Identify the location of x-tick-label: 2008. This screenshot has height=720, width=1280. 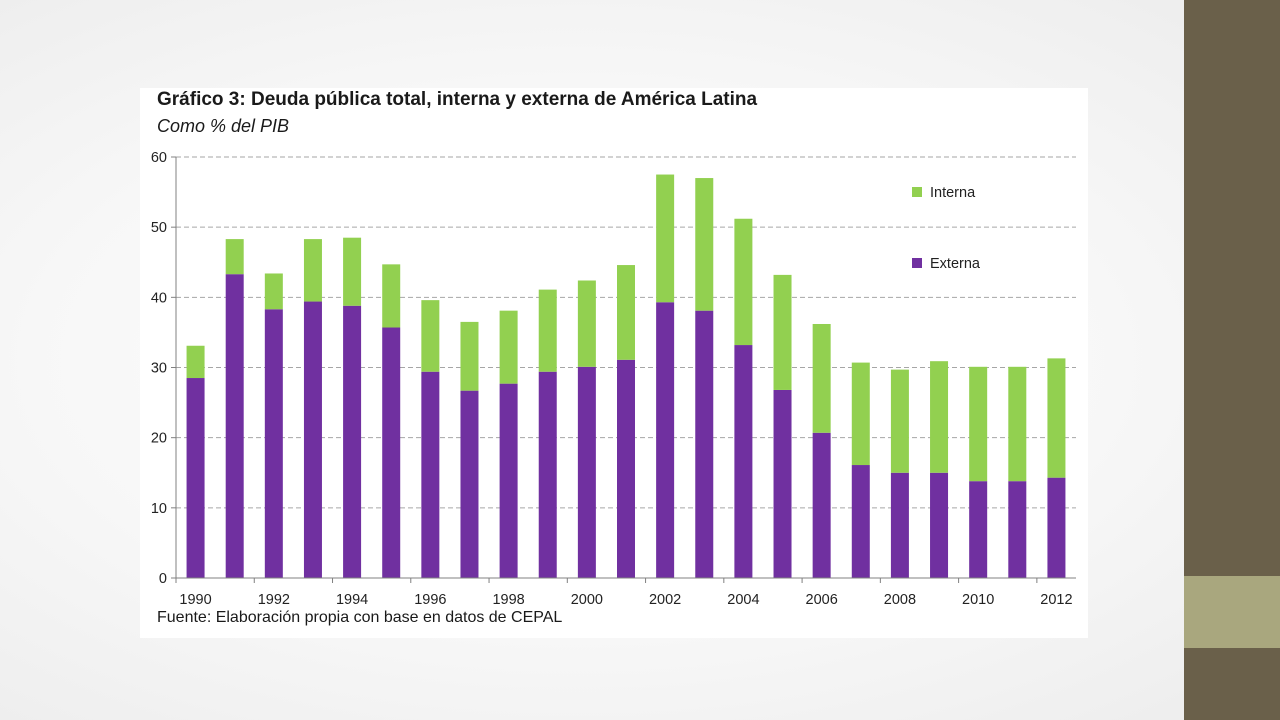
(900, 600).